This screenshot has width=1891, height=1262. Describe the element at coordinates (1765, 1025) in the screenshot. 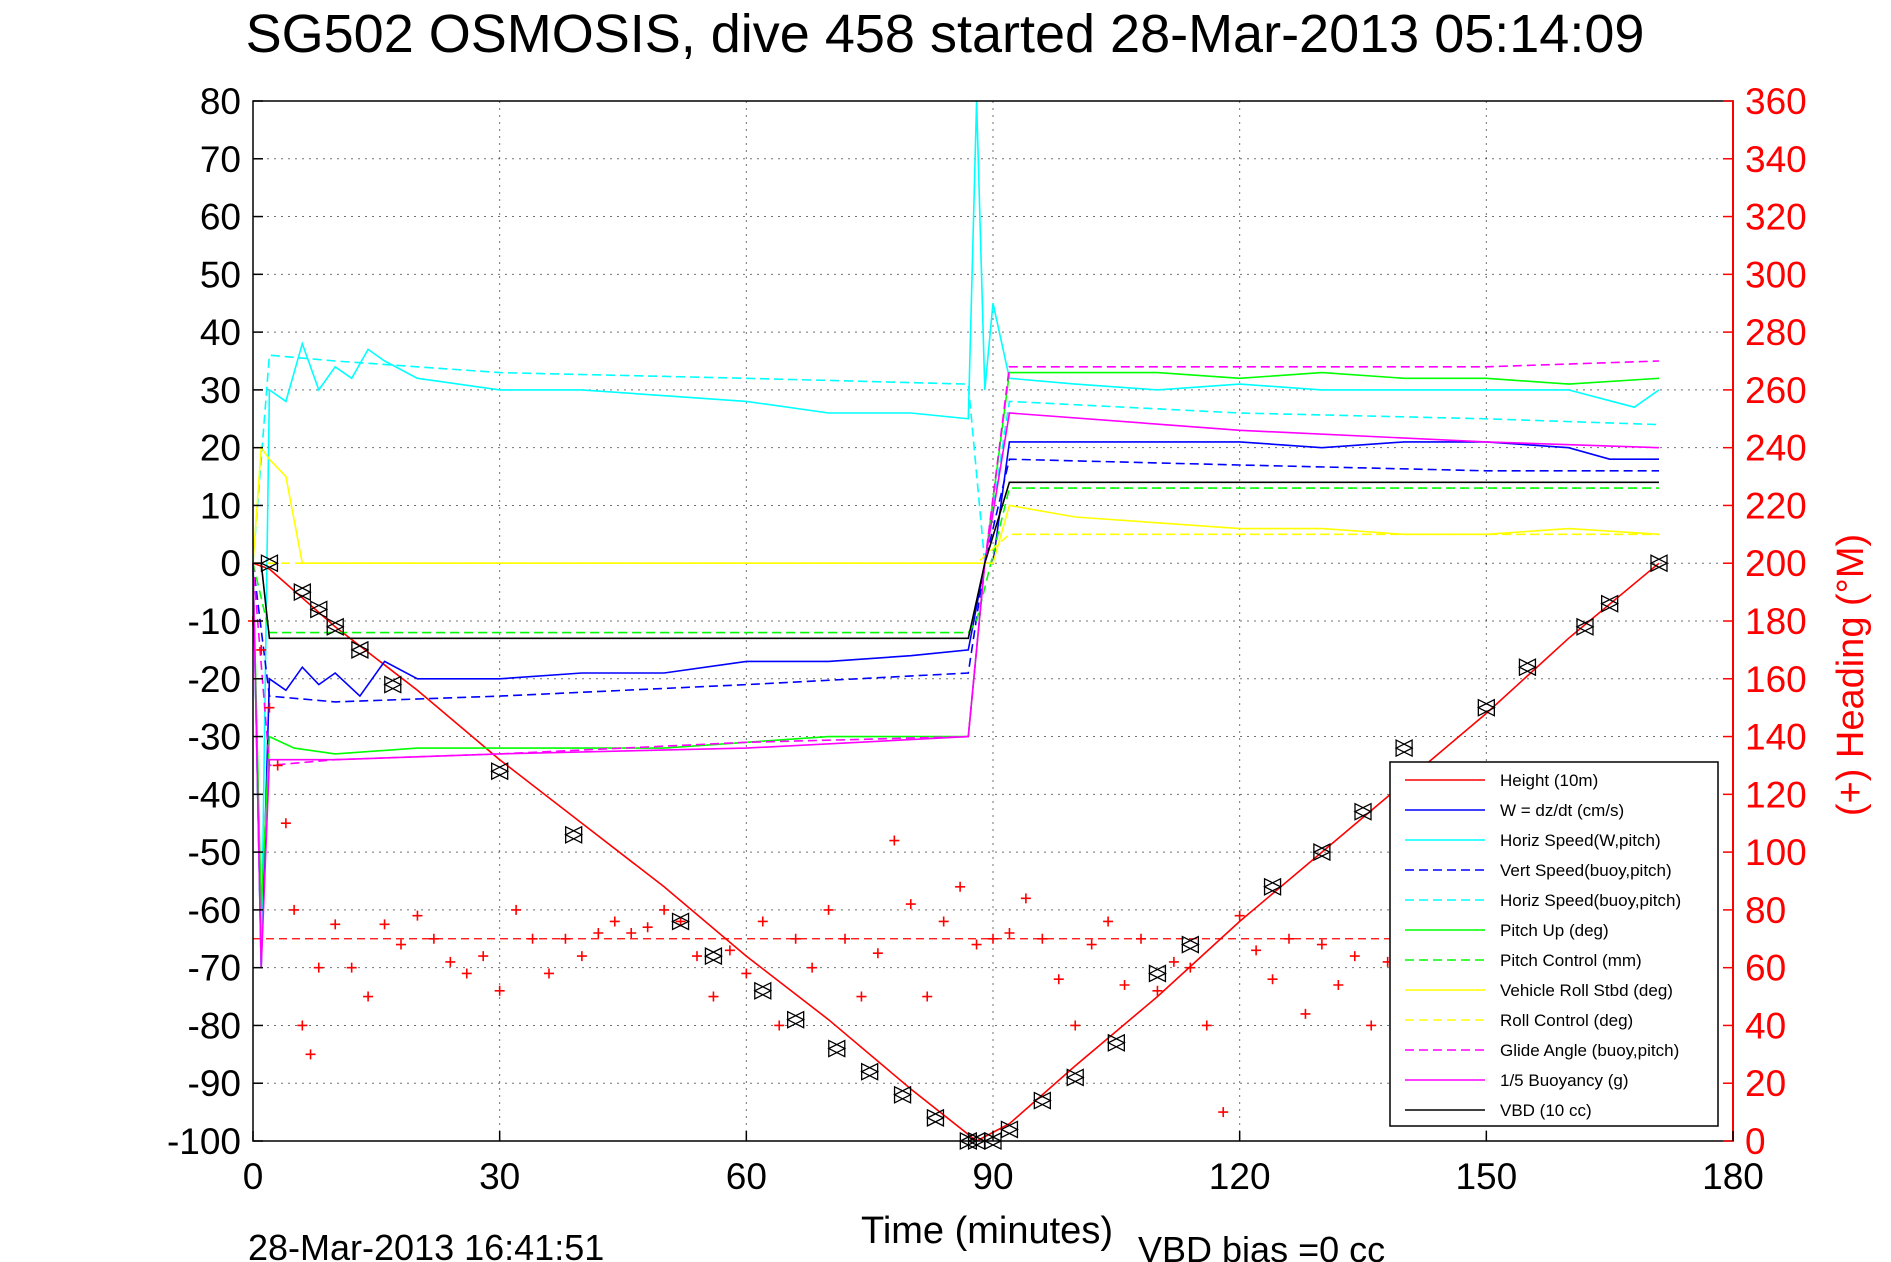

I see `y-right-tick-label: 40` at that location.